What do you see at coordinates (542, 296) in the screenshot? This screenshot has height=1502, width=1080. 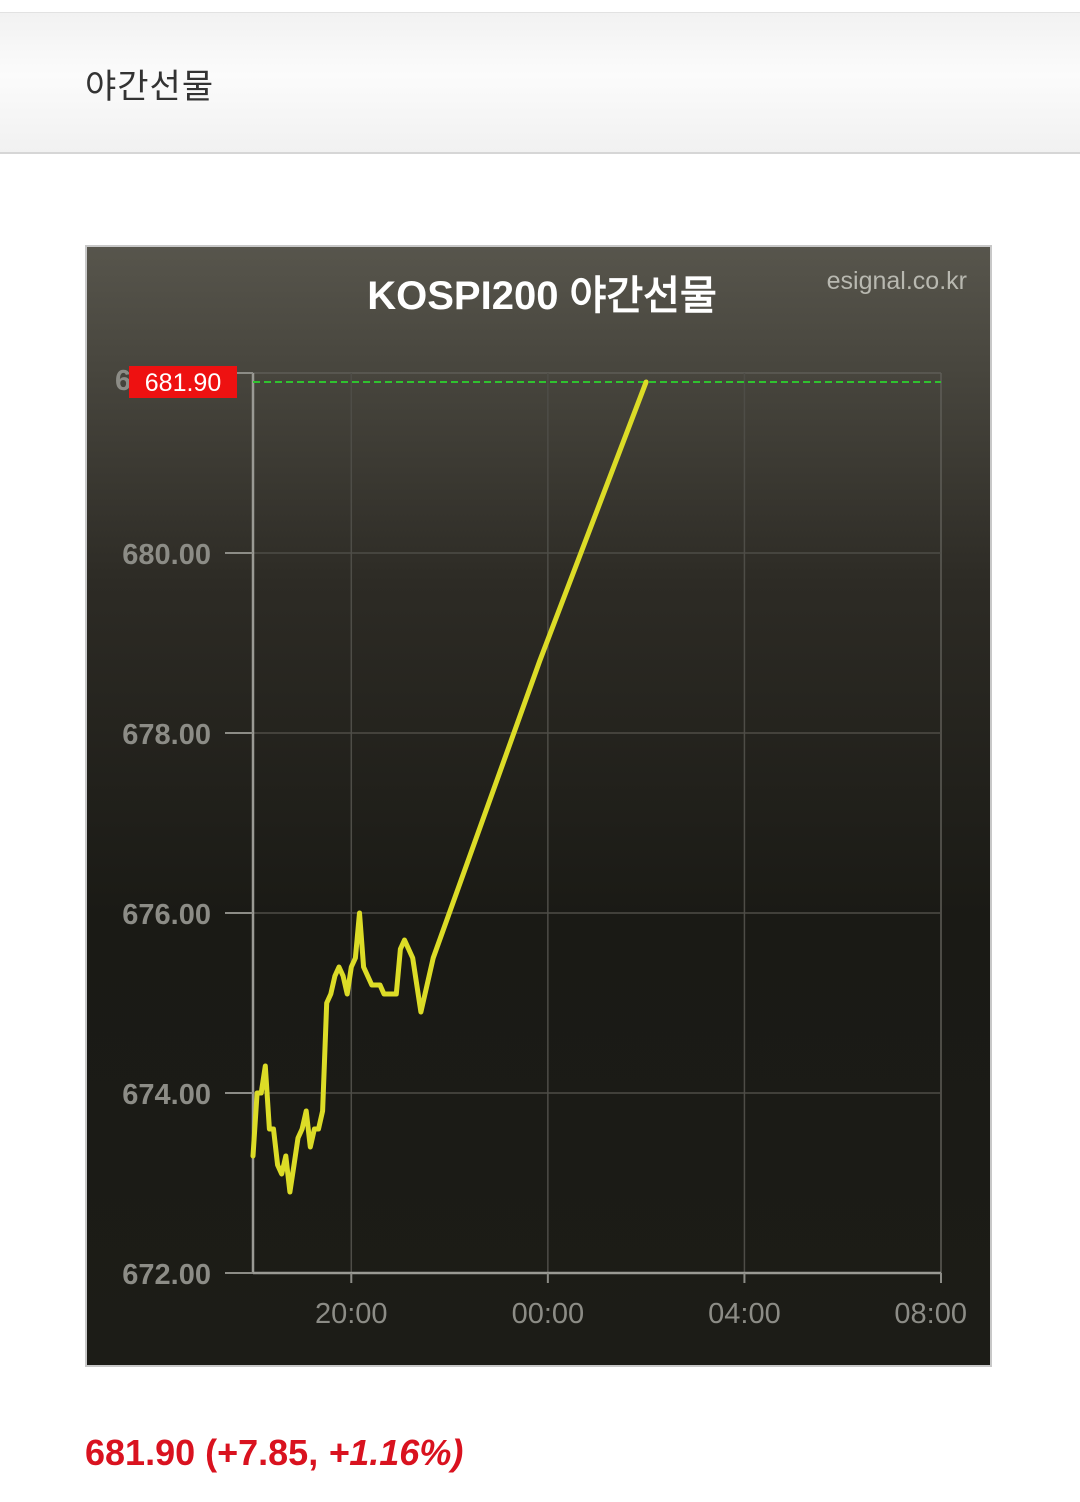 I see `chart-title: KOSPI200 야간선물` at bounding box center [542, 296].